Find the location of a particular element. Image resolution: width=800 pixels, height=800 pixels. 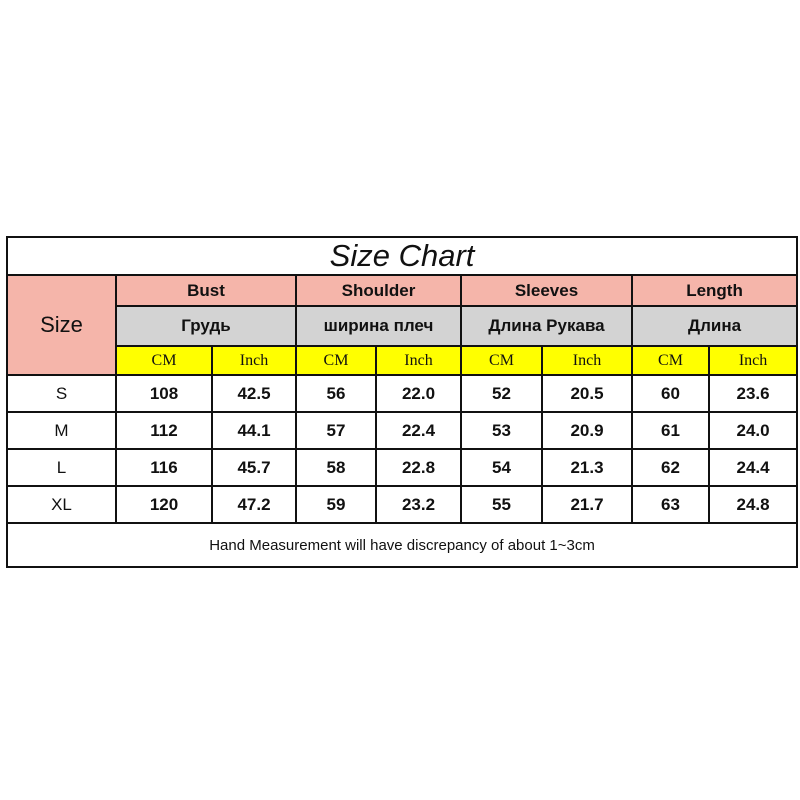

value-cell: 62 is located at coordinates (670, 467).